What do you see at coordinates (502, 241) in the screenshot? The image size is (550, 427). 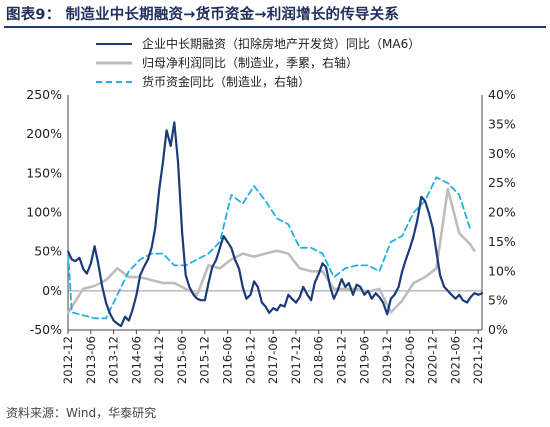 I see `right-axis-tick-label: 15%` at bounding box center [502, 241].